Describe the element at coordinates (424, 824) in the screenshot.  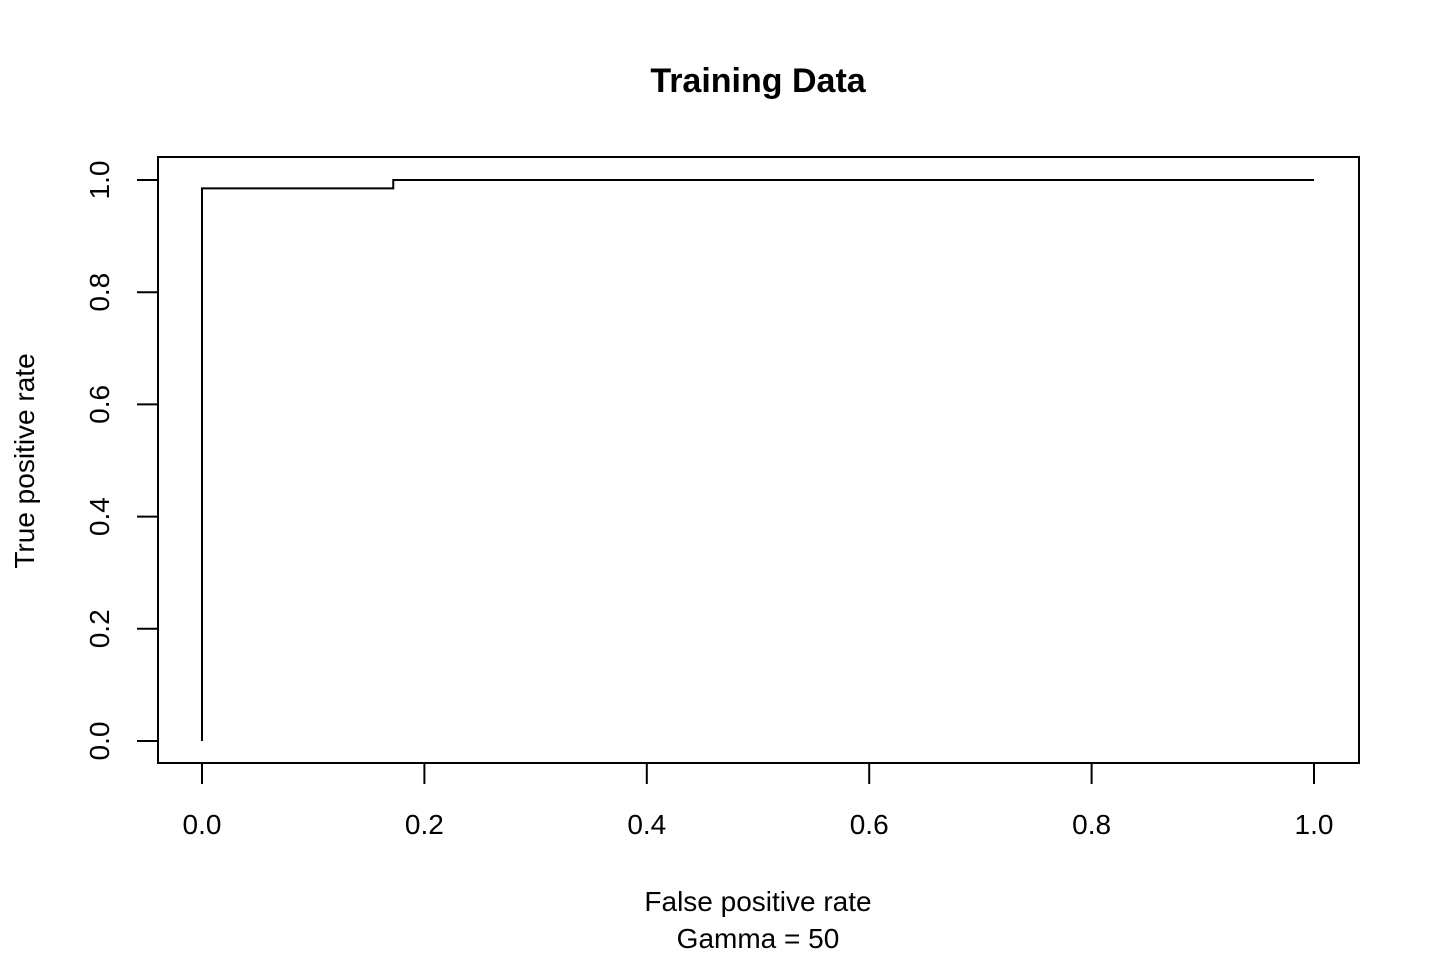
I see `x-tick-label: 0.2` at that location.